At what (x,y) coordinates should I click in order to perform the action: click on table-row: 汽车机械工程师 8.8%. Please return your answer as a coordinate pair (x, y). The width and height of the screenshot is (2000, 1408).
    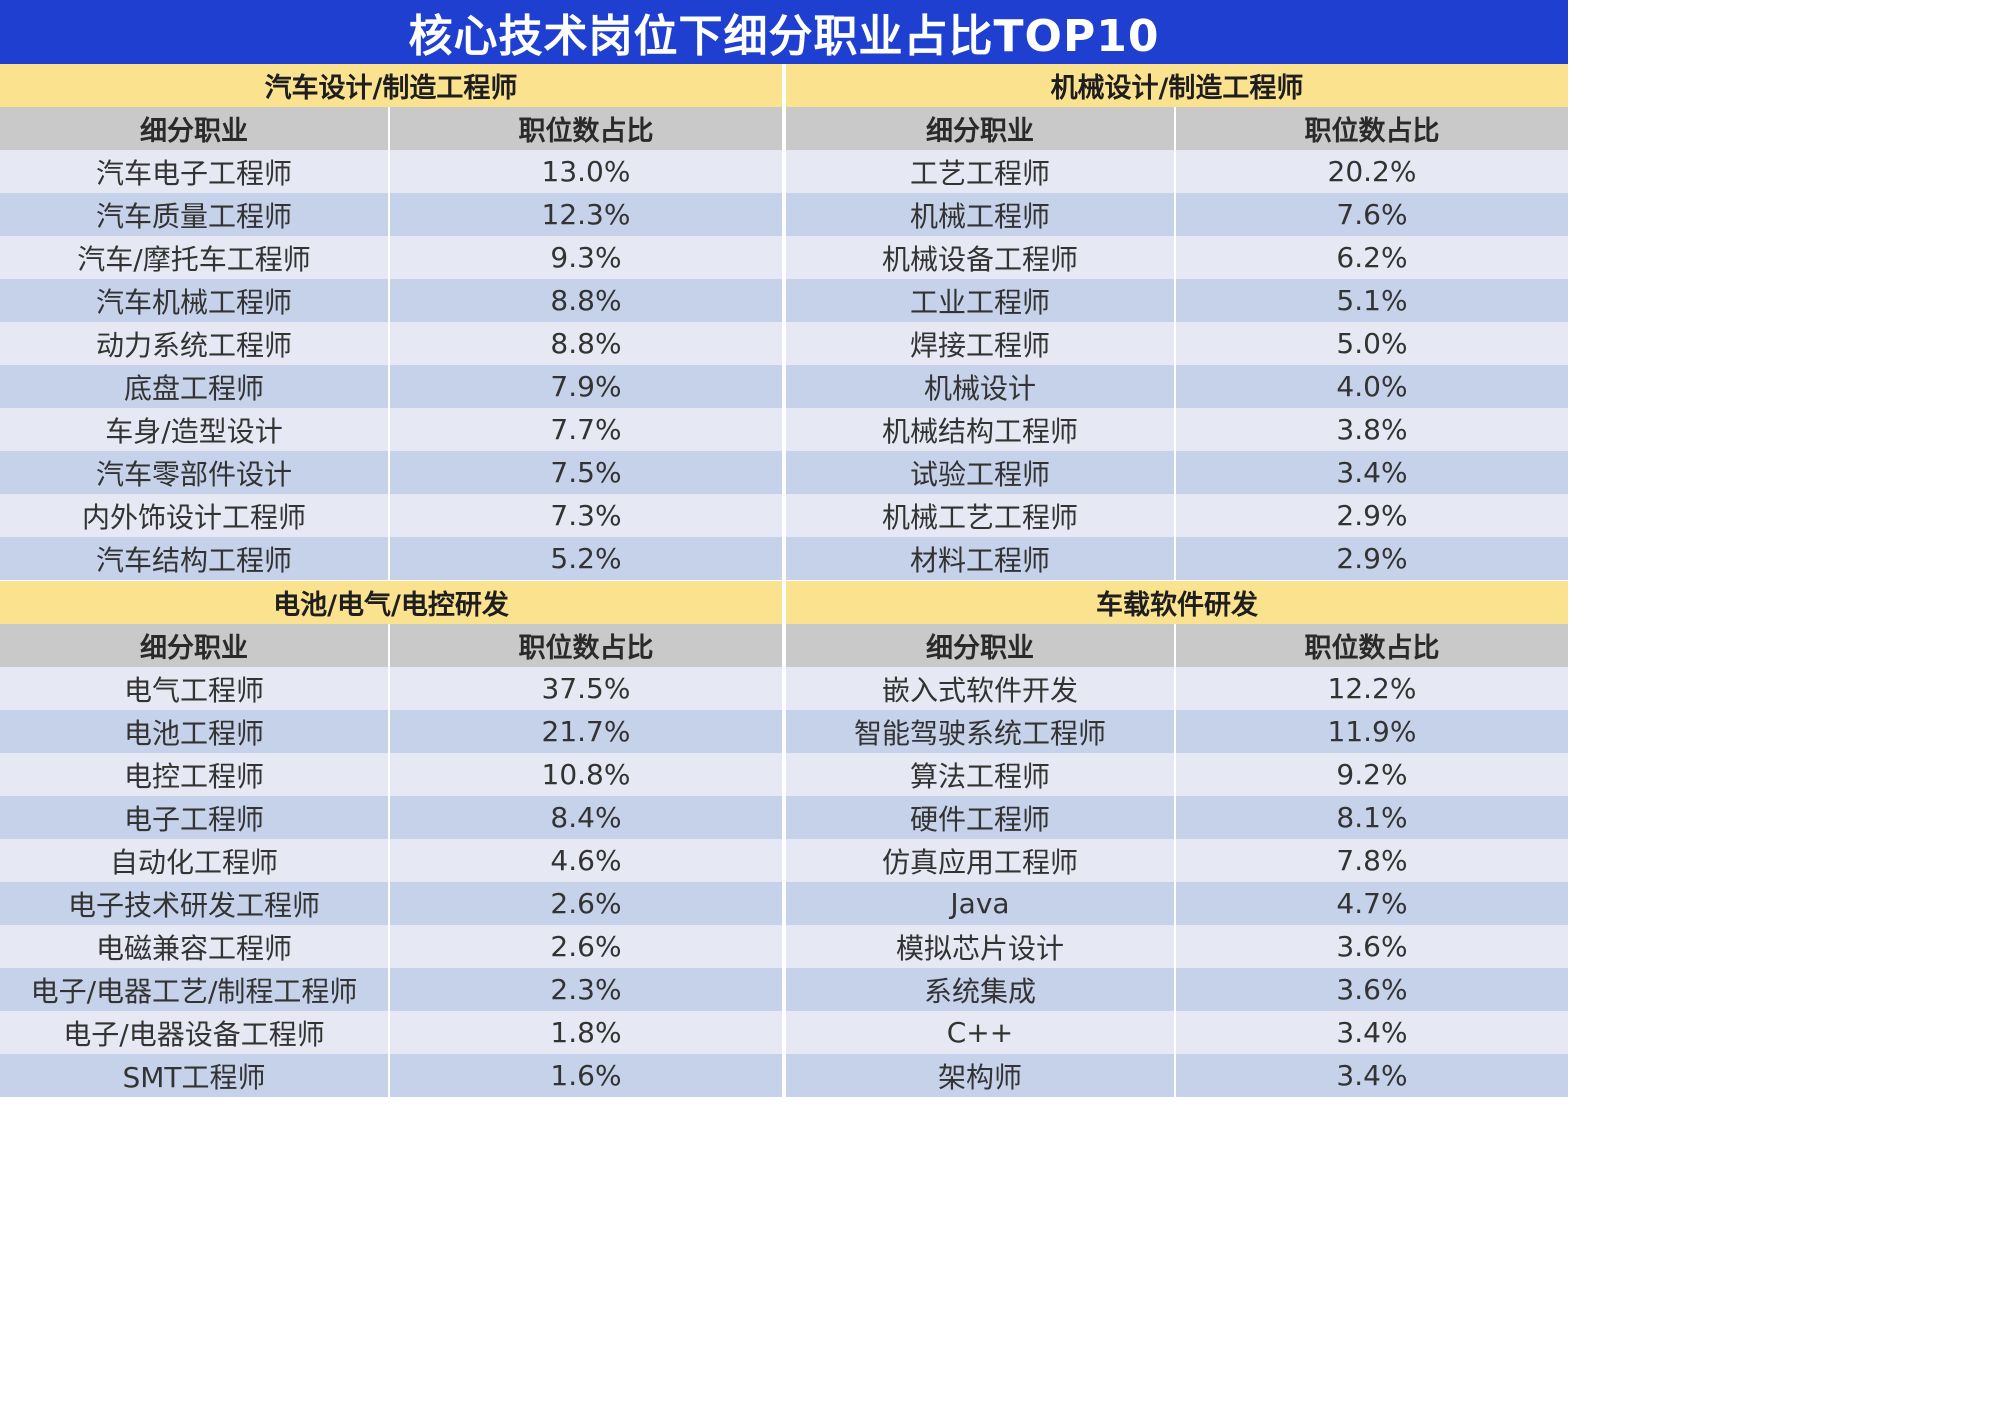
    Looking at the image, I should click on (391, 300).